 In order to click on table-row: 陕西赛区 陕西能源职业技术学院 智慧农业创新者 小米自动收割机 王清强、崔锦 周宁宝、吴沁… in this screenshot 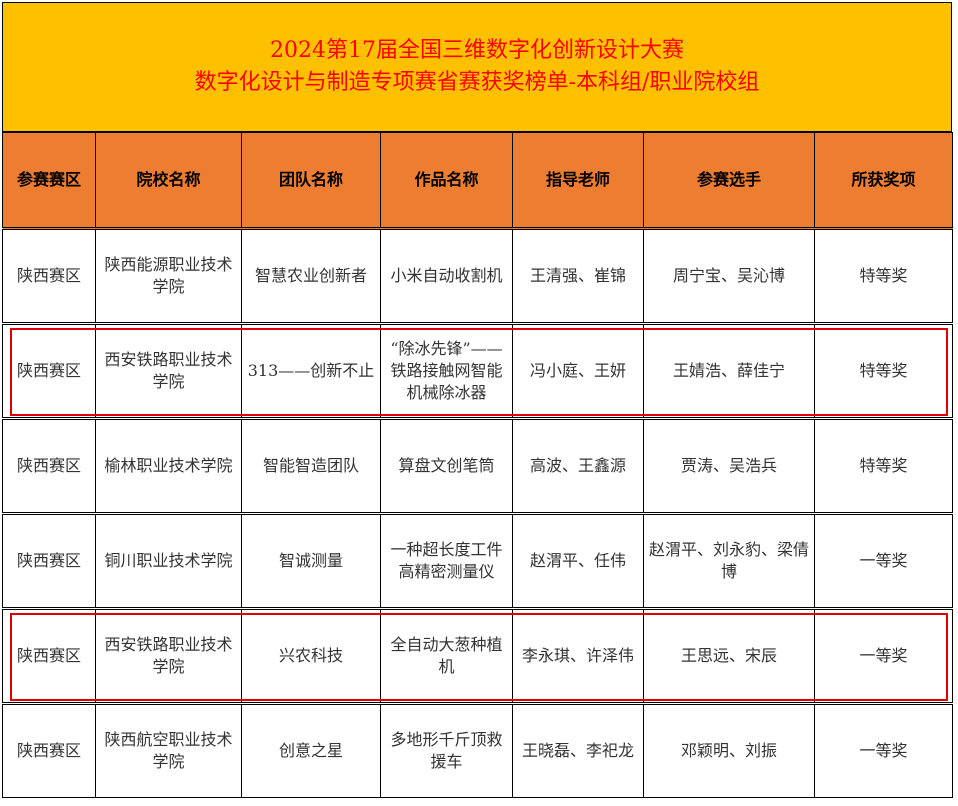, I will do `click(477, 275)`.